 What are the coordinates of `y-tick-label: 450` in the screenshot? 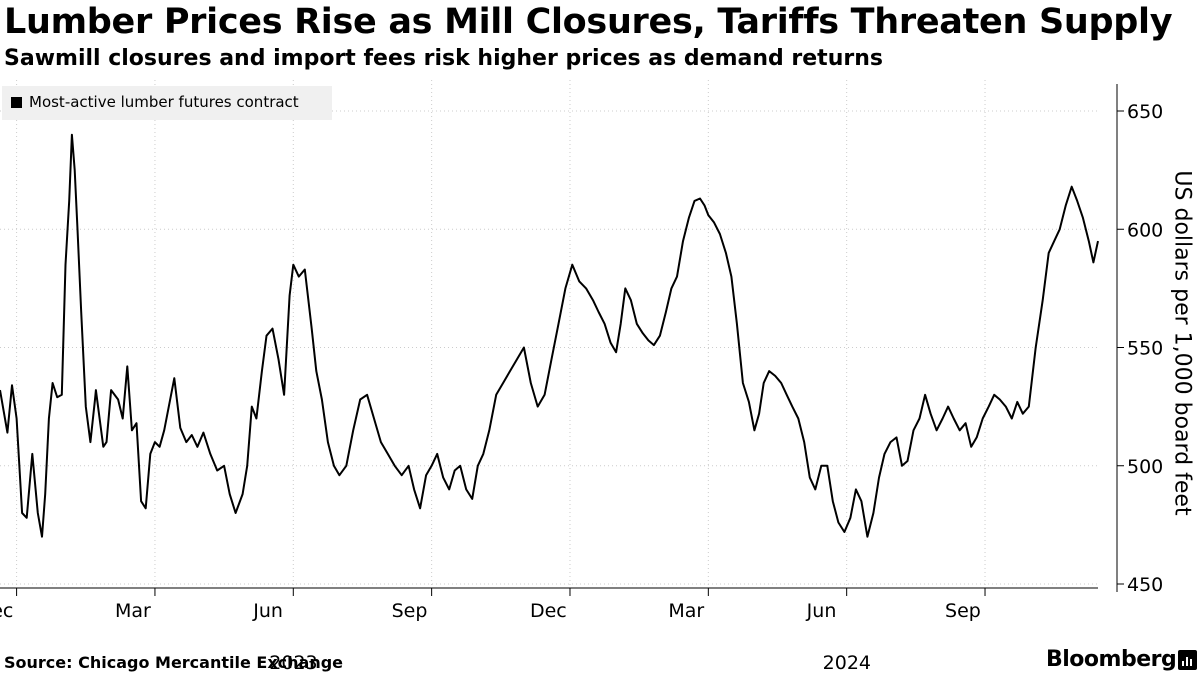 It's located at (1145, 585).